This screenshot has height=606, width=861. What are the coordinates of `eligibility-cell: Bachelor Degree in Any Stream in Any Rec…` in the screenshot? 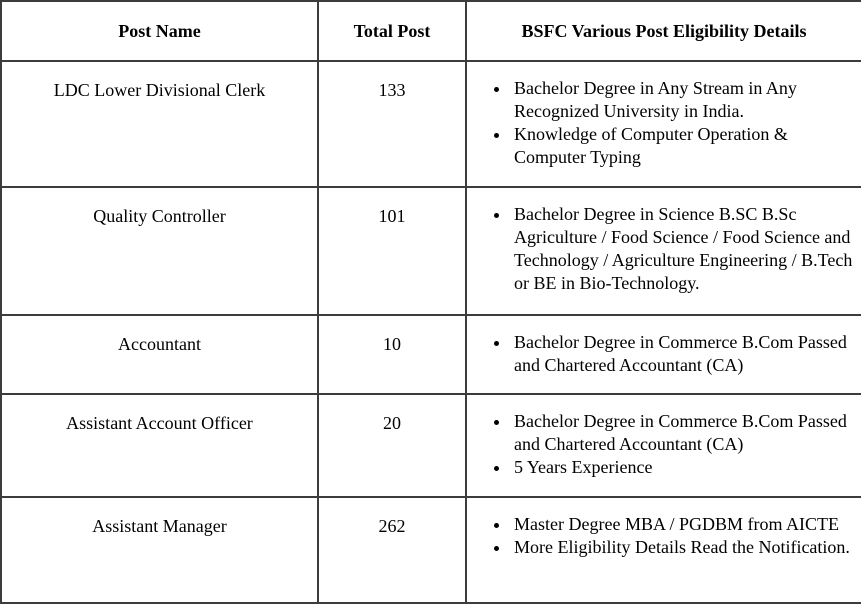 It's located at (663, 124).